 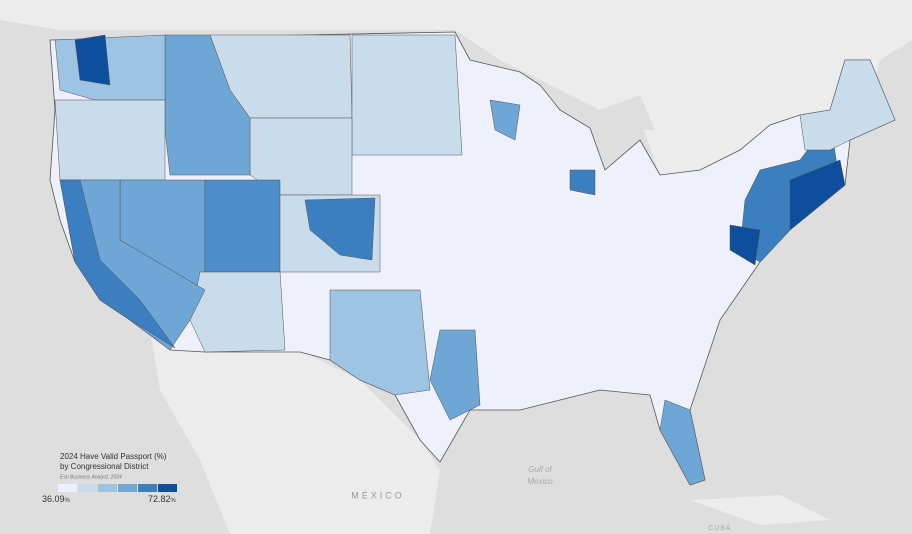 I want to click on houston-dallas, so click(x=455, y=375).